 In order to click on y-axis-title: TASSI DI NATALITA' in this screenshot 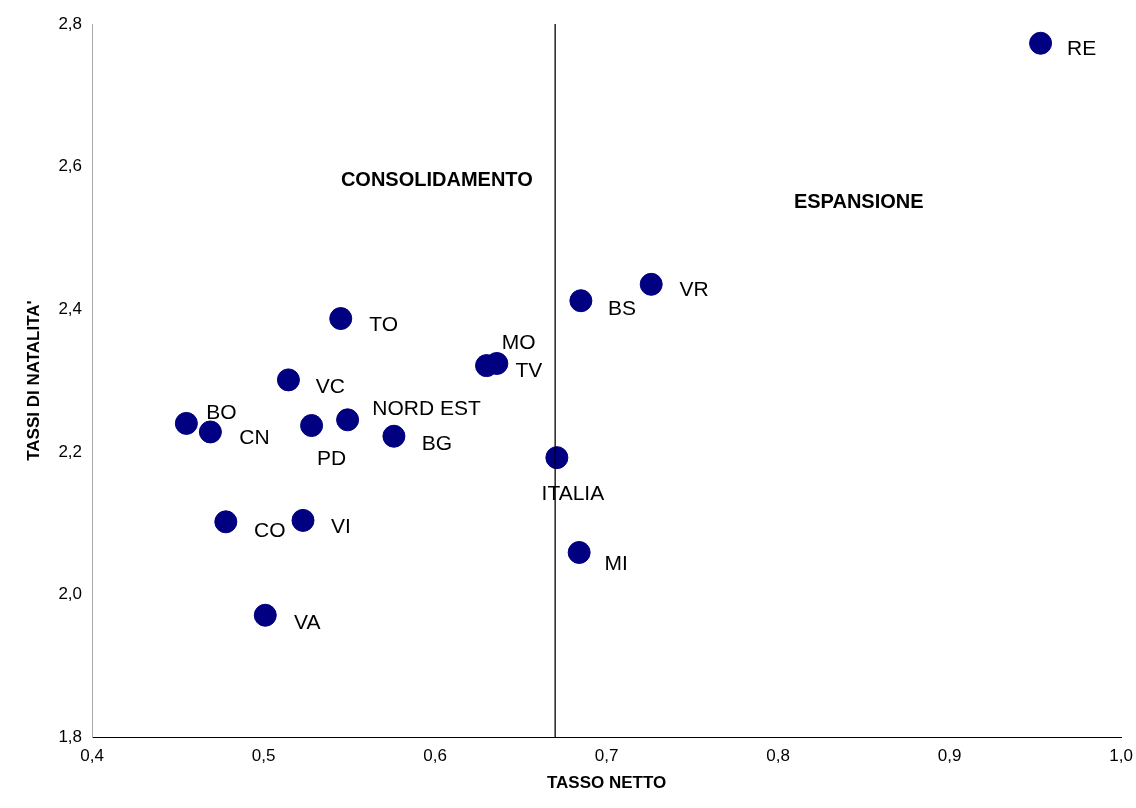, I will do `click(33, 380)`.